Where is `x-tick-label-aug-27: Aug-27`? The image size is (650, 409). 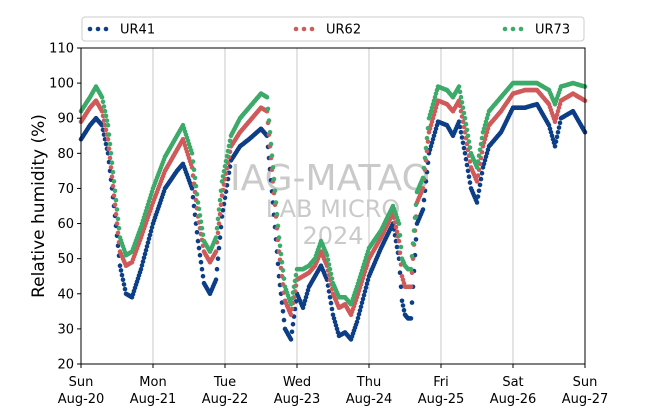 x-tick-label-aug-27: Aug-27 is located at coordinates (585, 399).